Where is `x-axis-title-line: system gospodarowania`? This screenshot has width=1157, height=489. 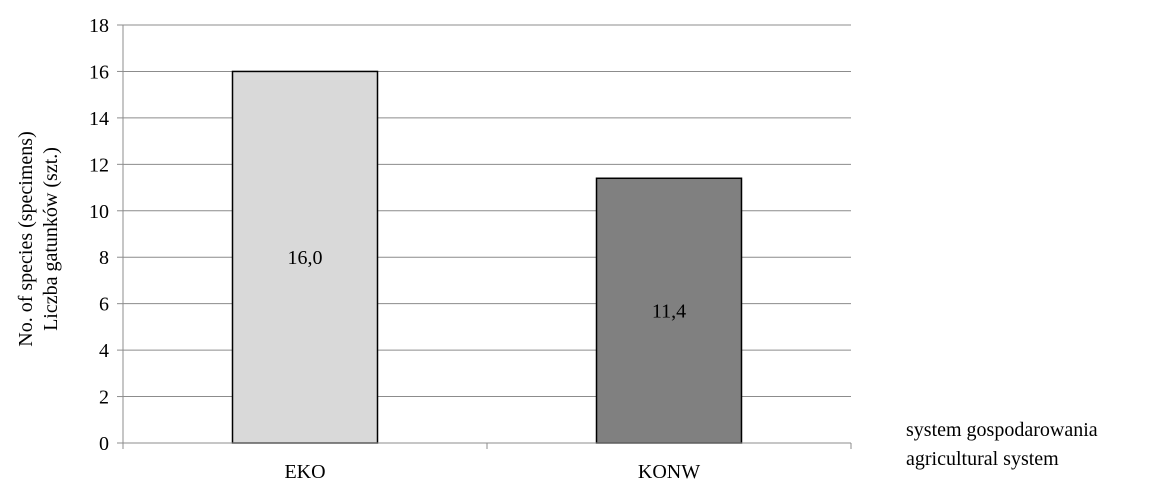
x-axis-title-line: system gospodarowania is located at coordinates (1002, 430).